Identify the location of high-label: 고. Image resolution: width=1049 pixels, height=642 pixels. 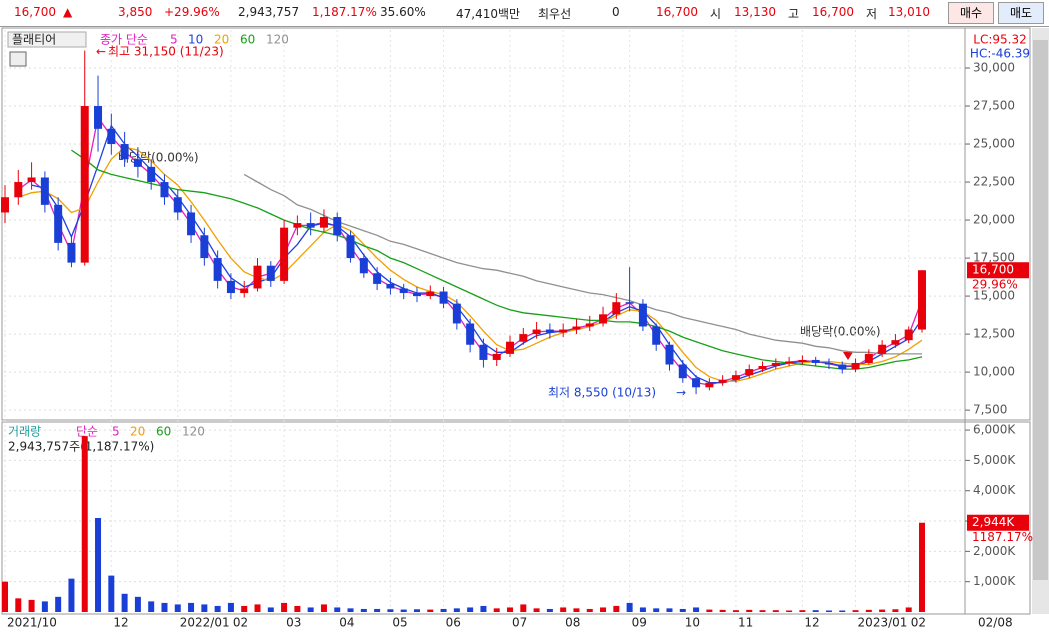
(794, 14).